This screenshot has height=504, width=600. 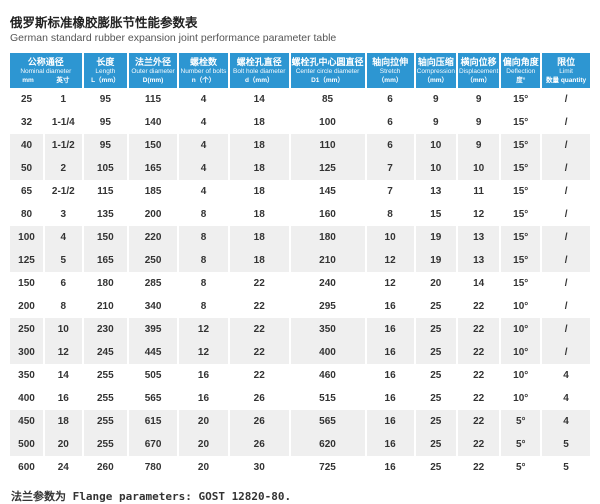 I want to click on table-cell: 200, so click(x=153, y=214).